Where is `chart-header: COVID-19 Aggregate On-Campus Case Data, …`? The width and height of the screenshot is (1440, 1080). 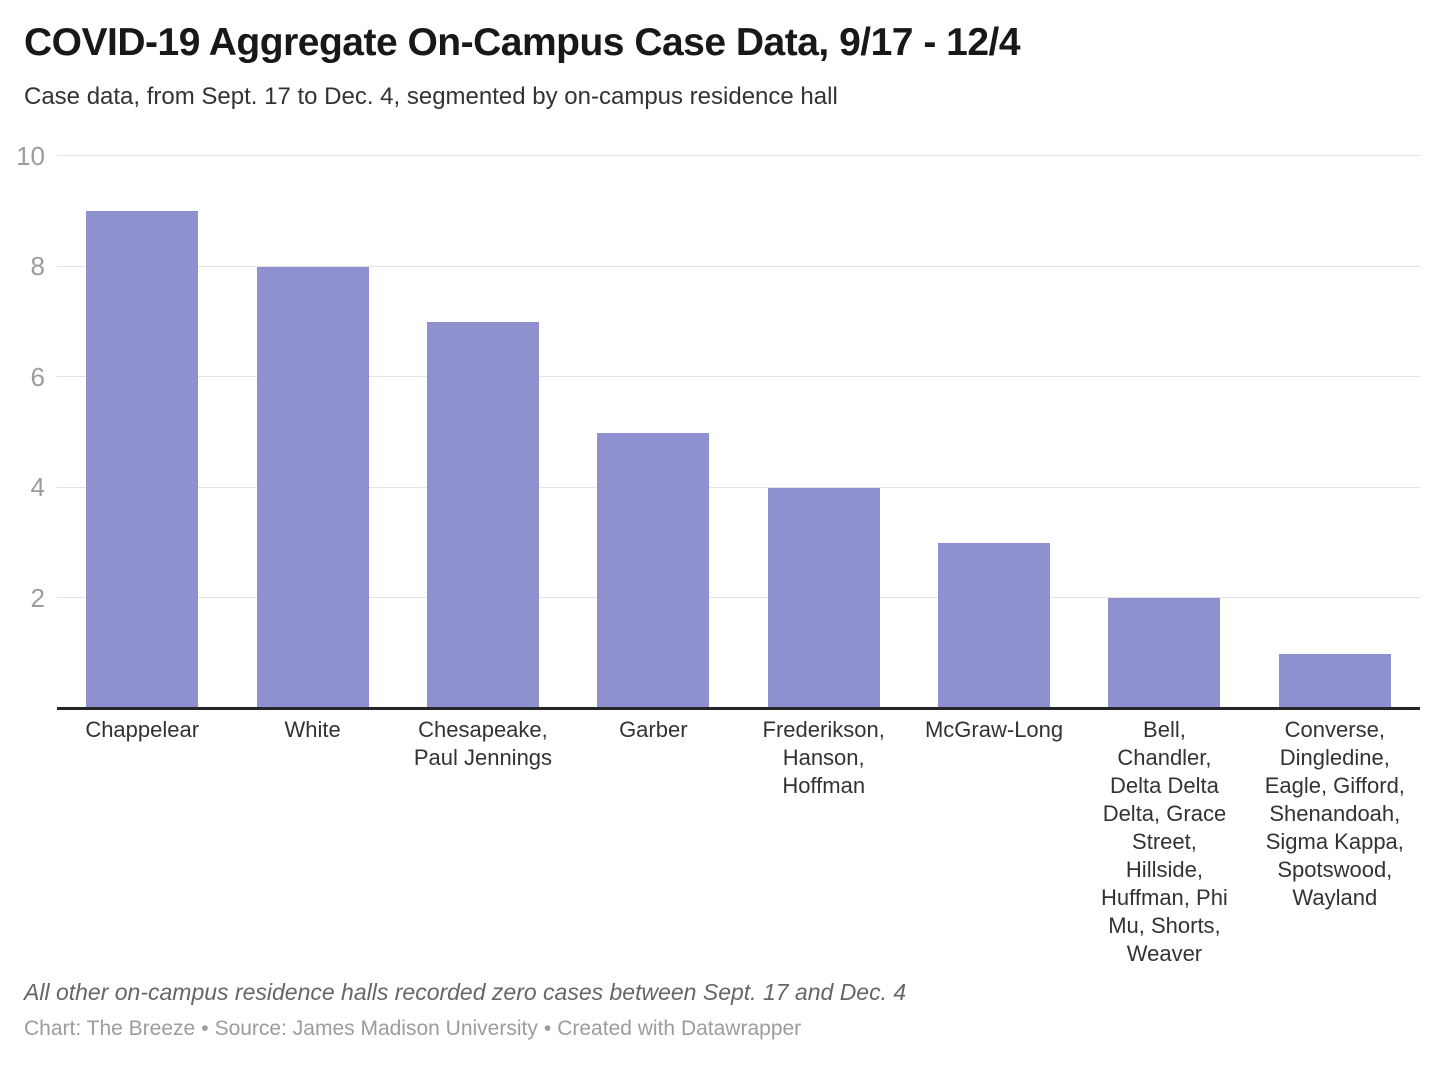
chart-header: COVID-19 Aggregate On-Campus Case Data, … is located at coordinates (722, 66).